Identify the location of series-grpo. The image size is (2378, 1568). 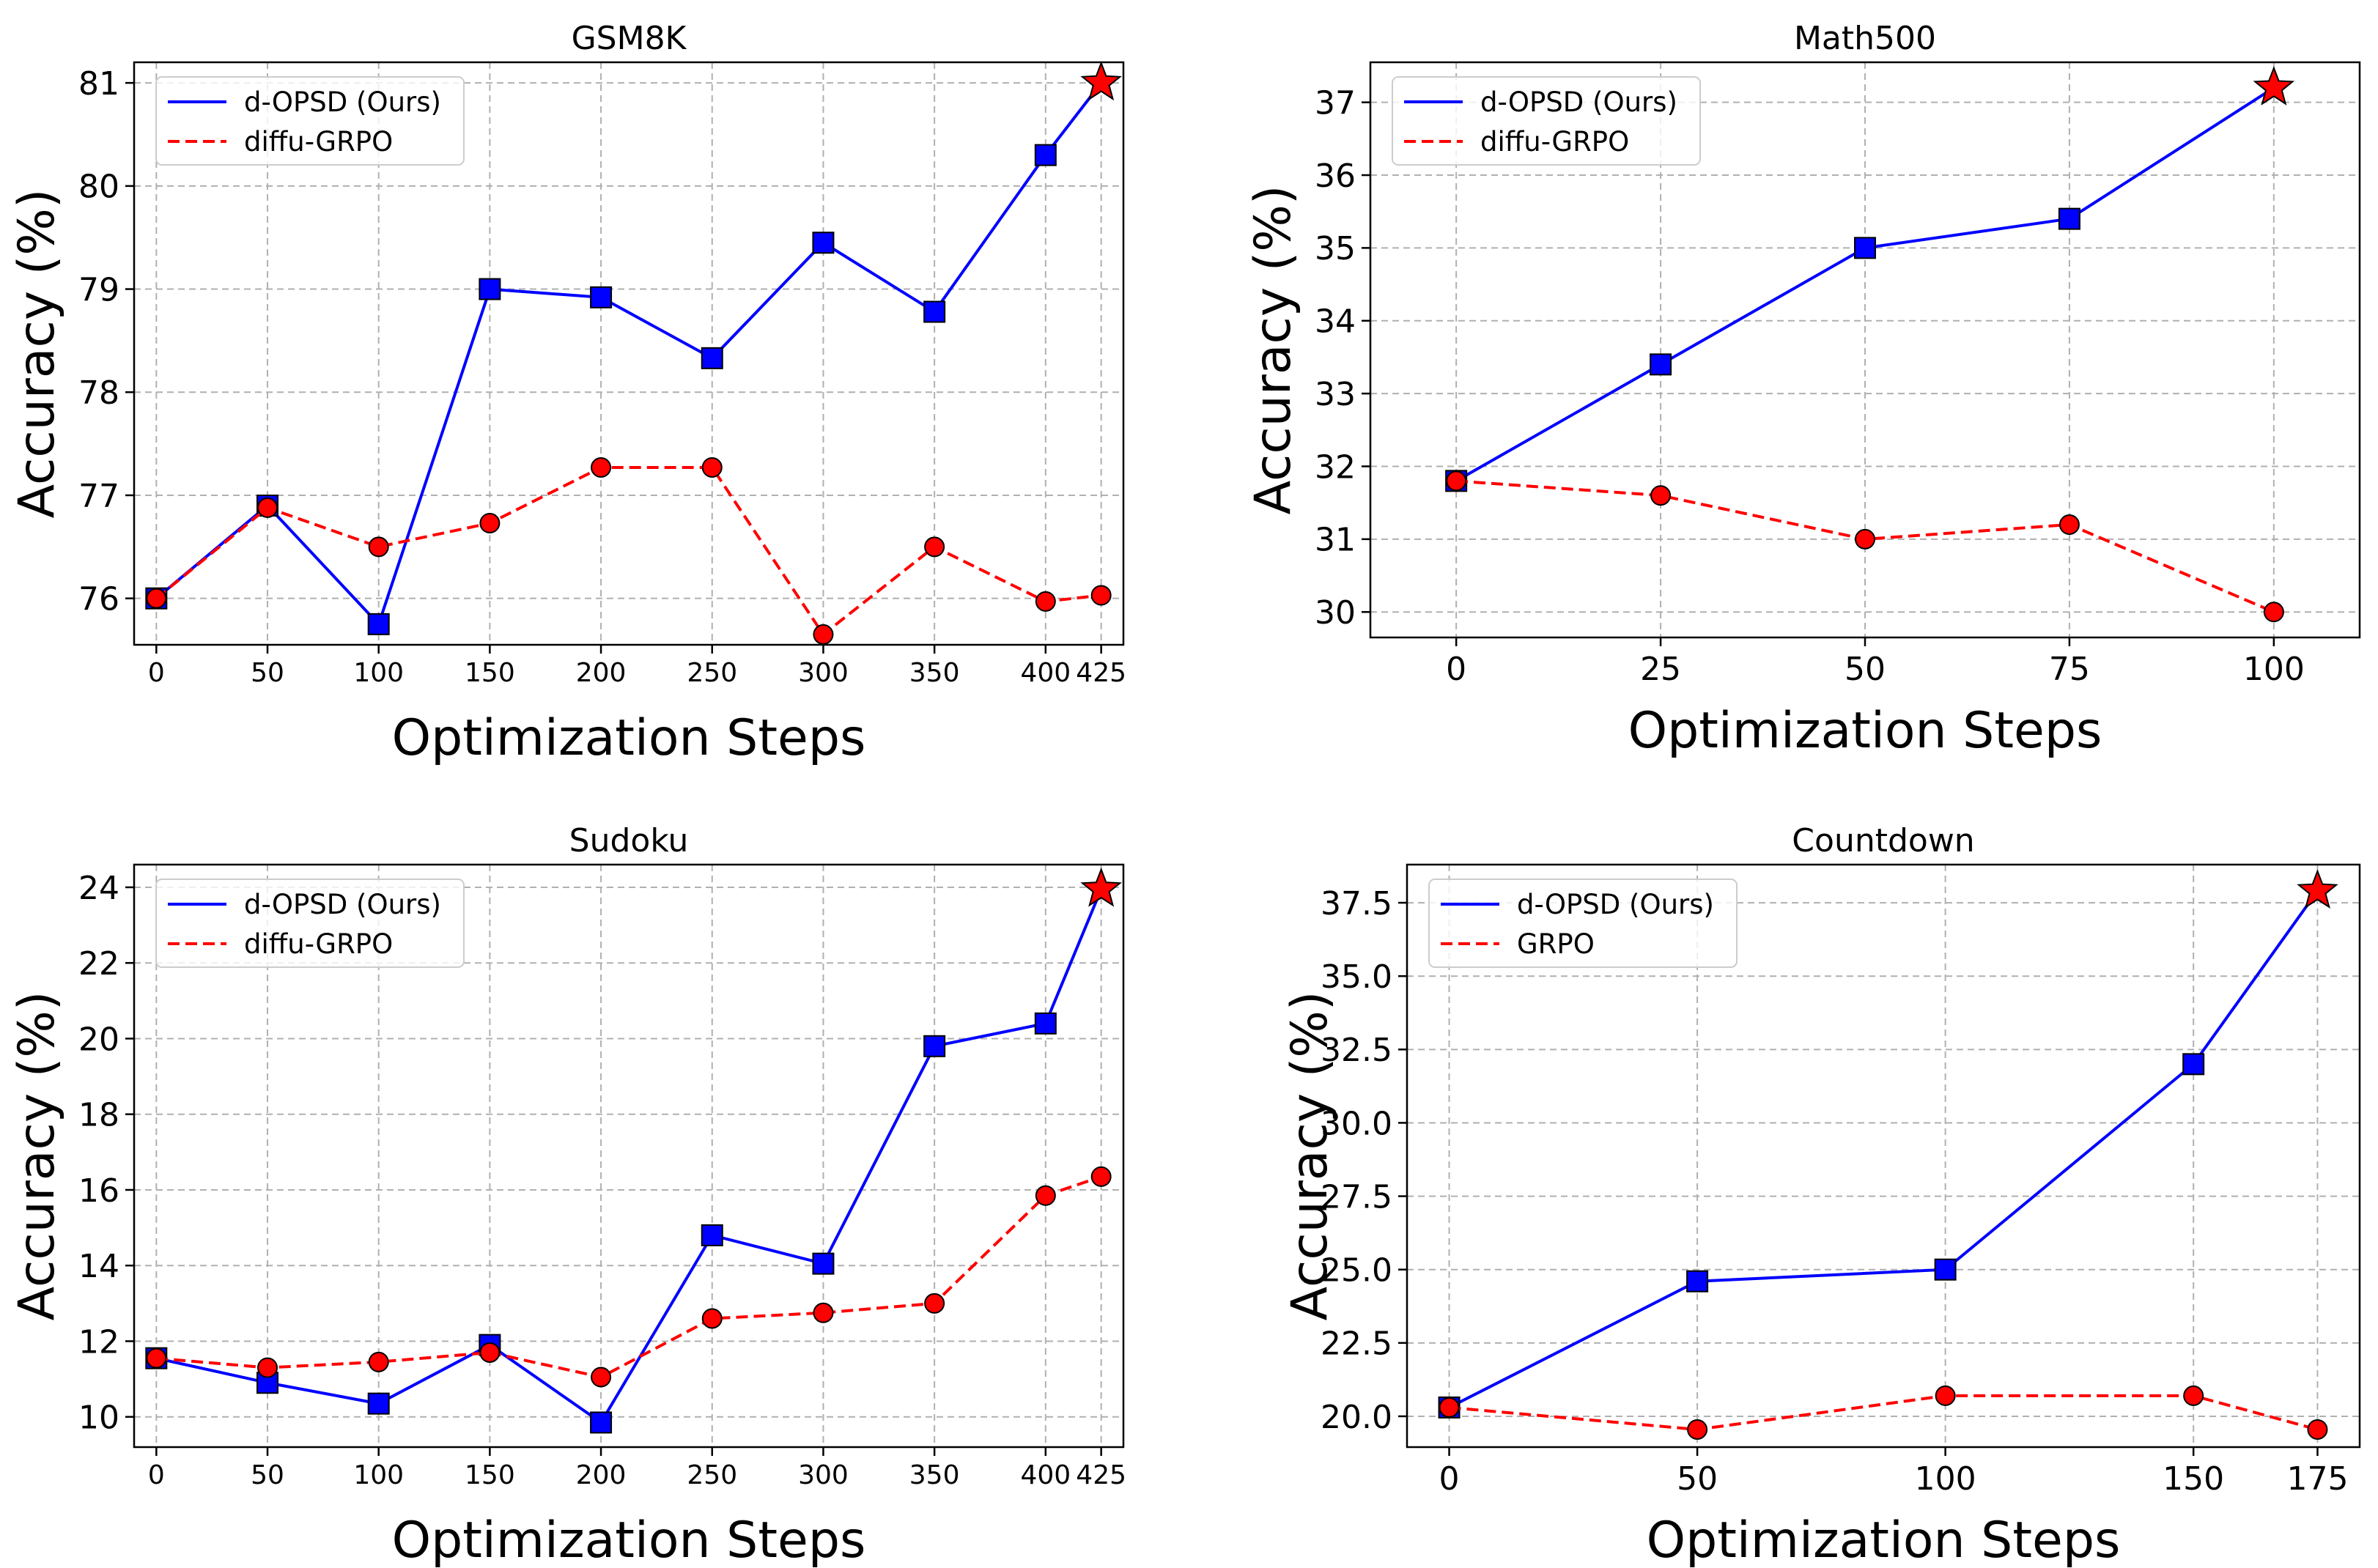
(1883, 1412).